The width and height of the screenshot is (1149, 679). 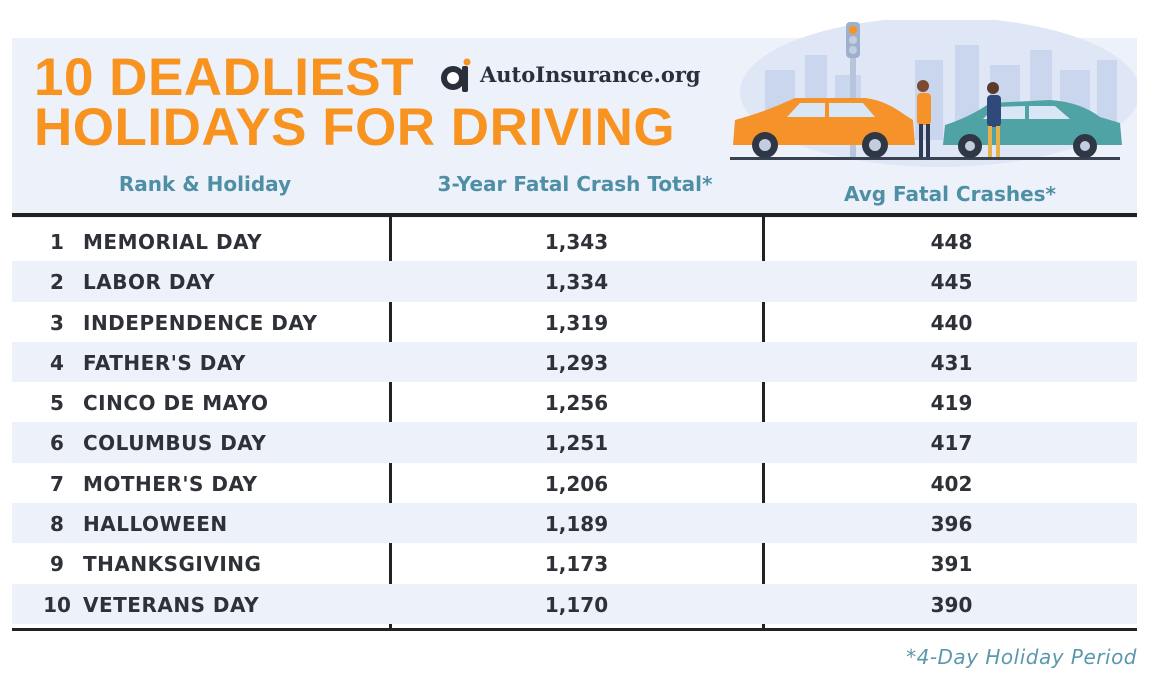 What do you see at coordinates (155, 524) in the screenshot?
I see `holiday-cell: HALLOWEEN` at bounding box center [155, 524].